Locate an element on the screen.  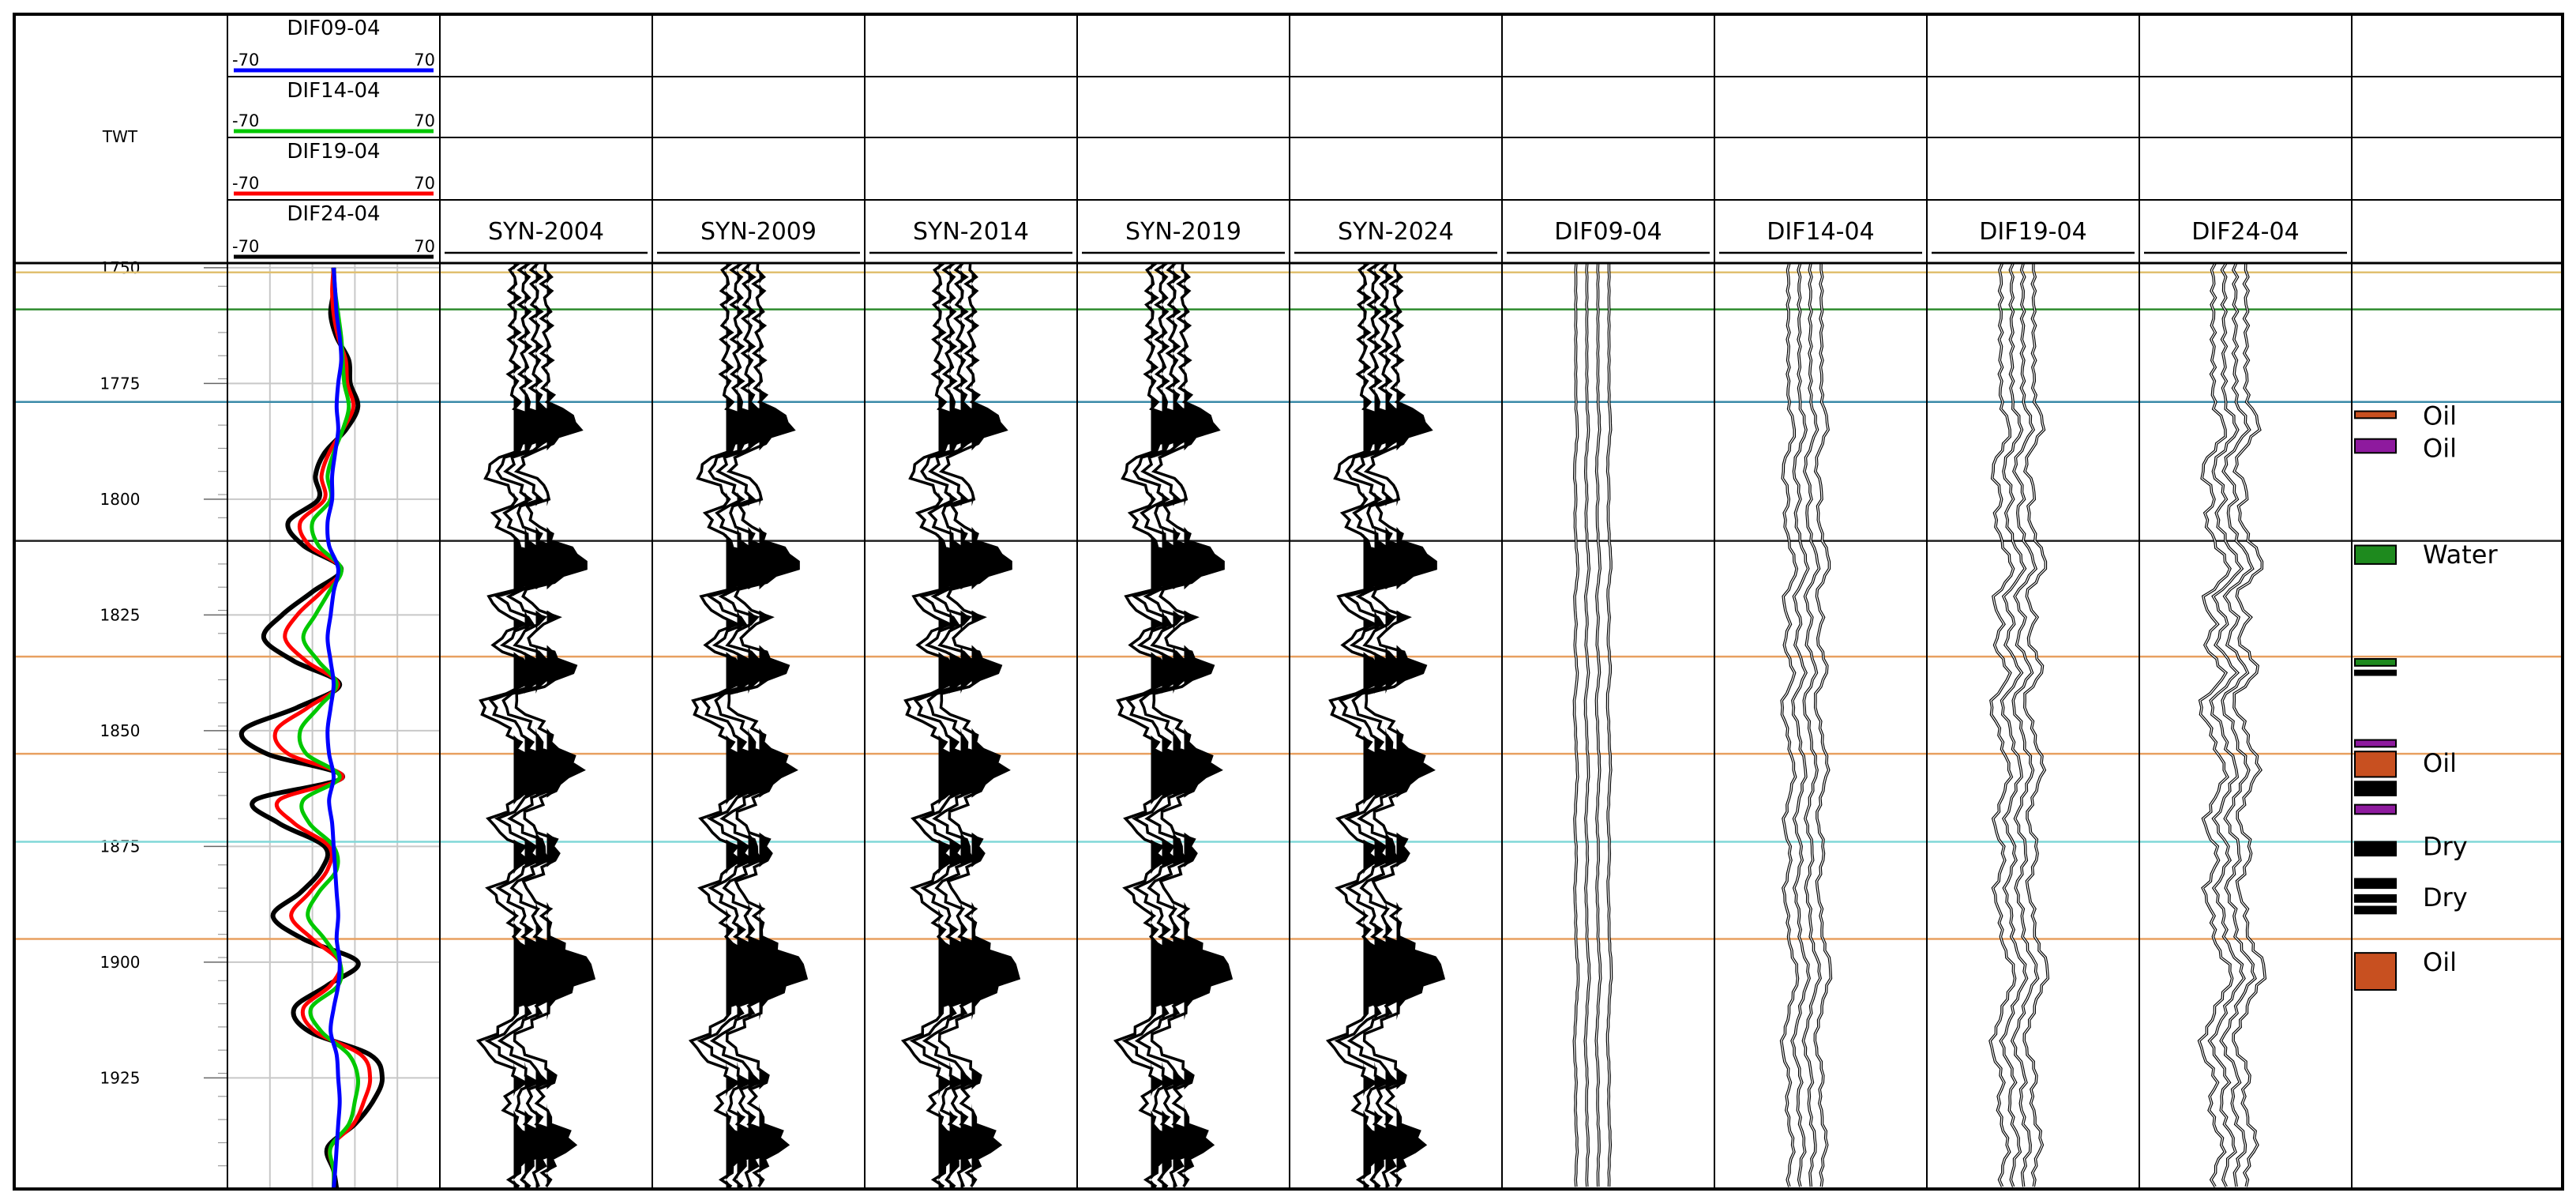
seismic-track-title: DIF19-04 is located at coordinates (2032, 232).